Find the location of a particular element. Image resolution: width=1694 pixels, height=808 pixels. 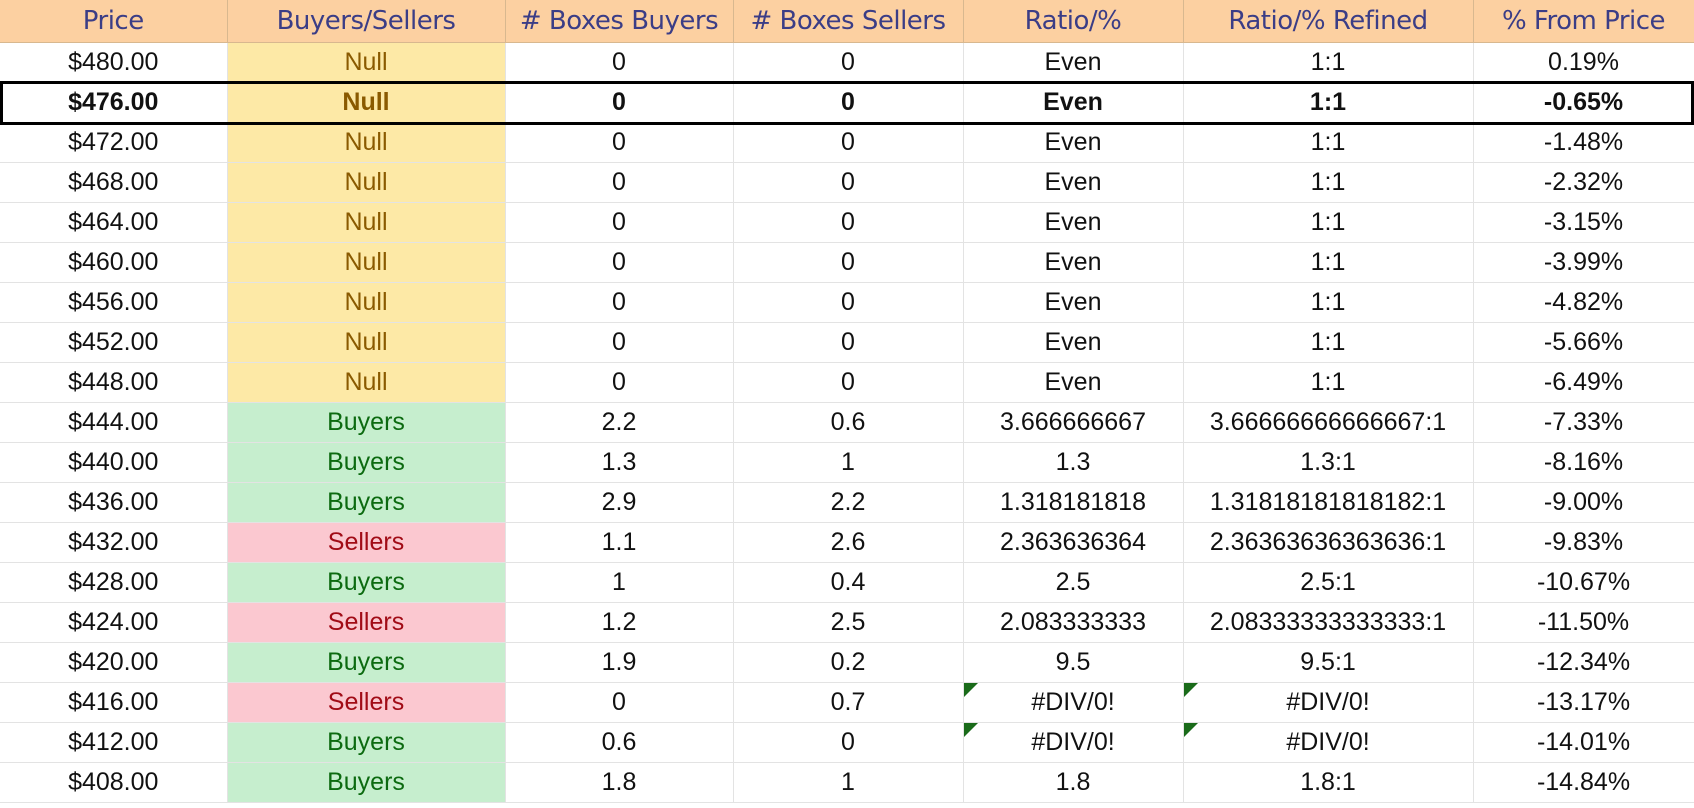

ratio-refined-cell: 9.5:1 is located at coordinates (1328, 662).